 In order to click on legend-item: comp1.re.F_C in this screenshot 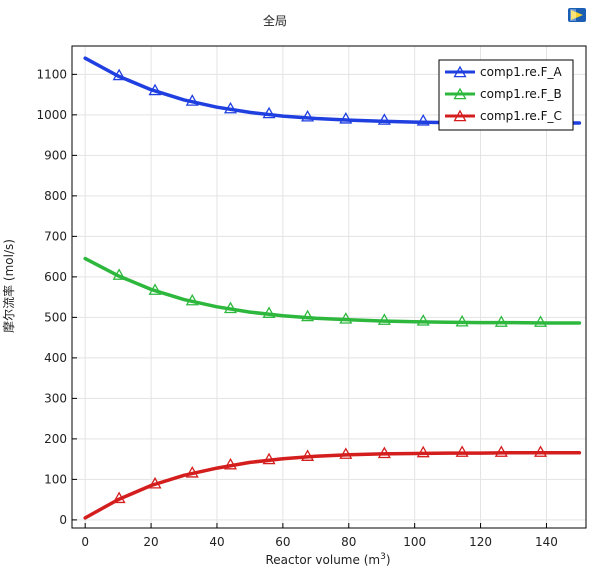, I will do `click(503, 116)`.